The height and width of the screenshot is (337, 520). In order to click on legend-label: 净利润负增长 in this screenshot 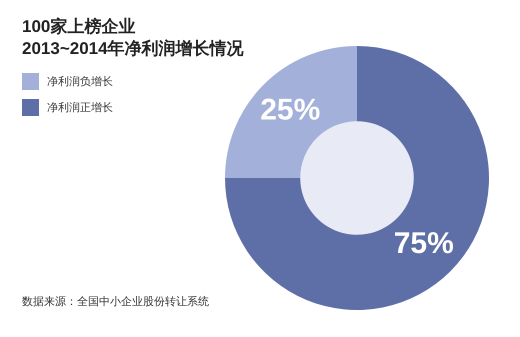, I will do `click(80, 81)`.